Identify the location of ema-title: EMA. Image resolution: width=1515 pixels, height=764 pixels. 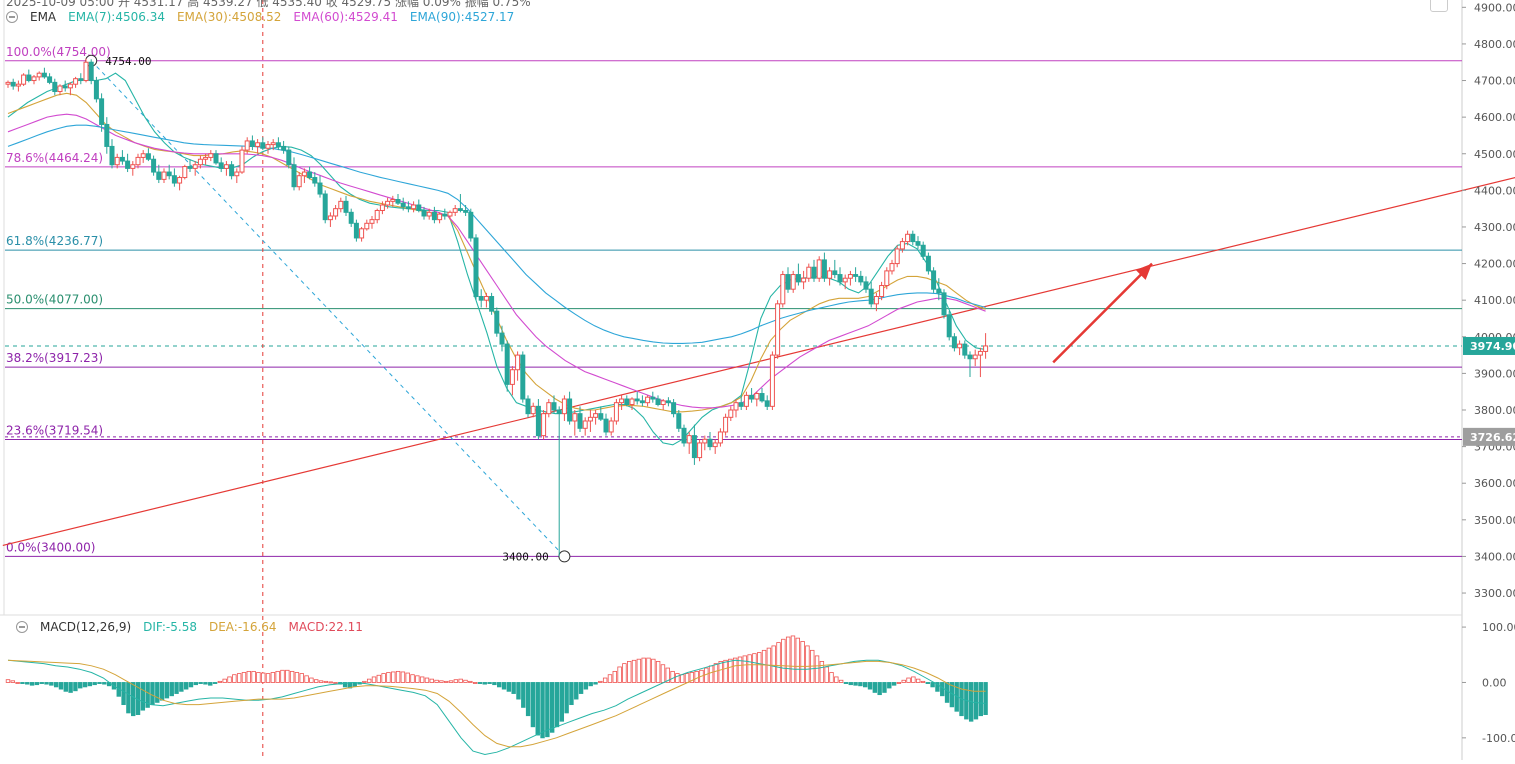
(43, 17).